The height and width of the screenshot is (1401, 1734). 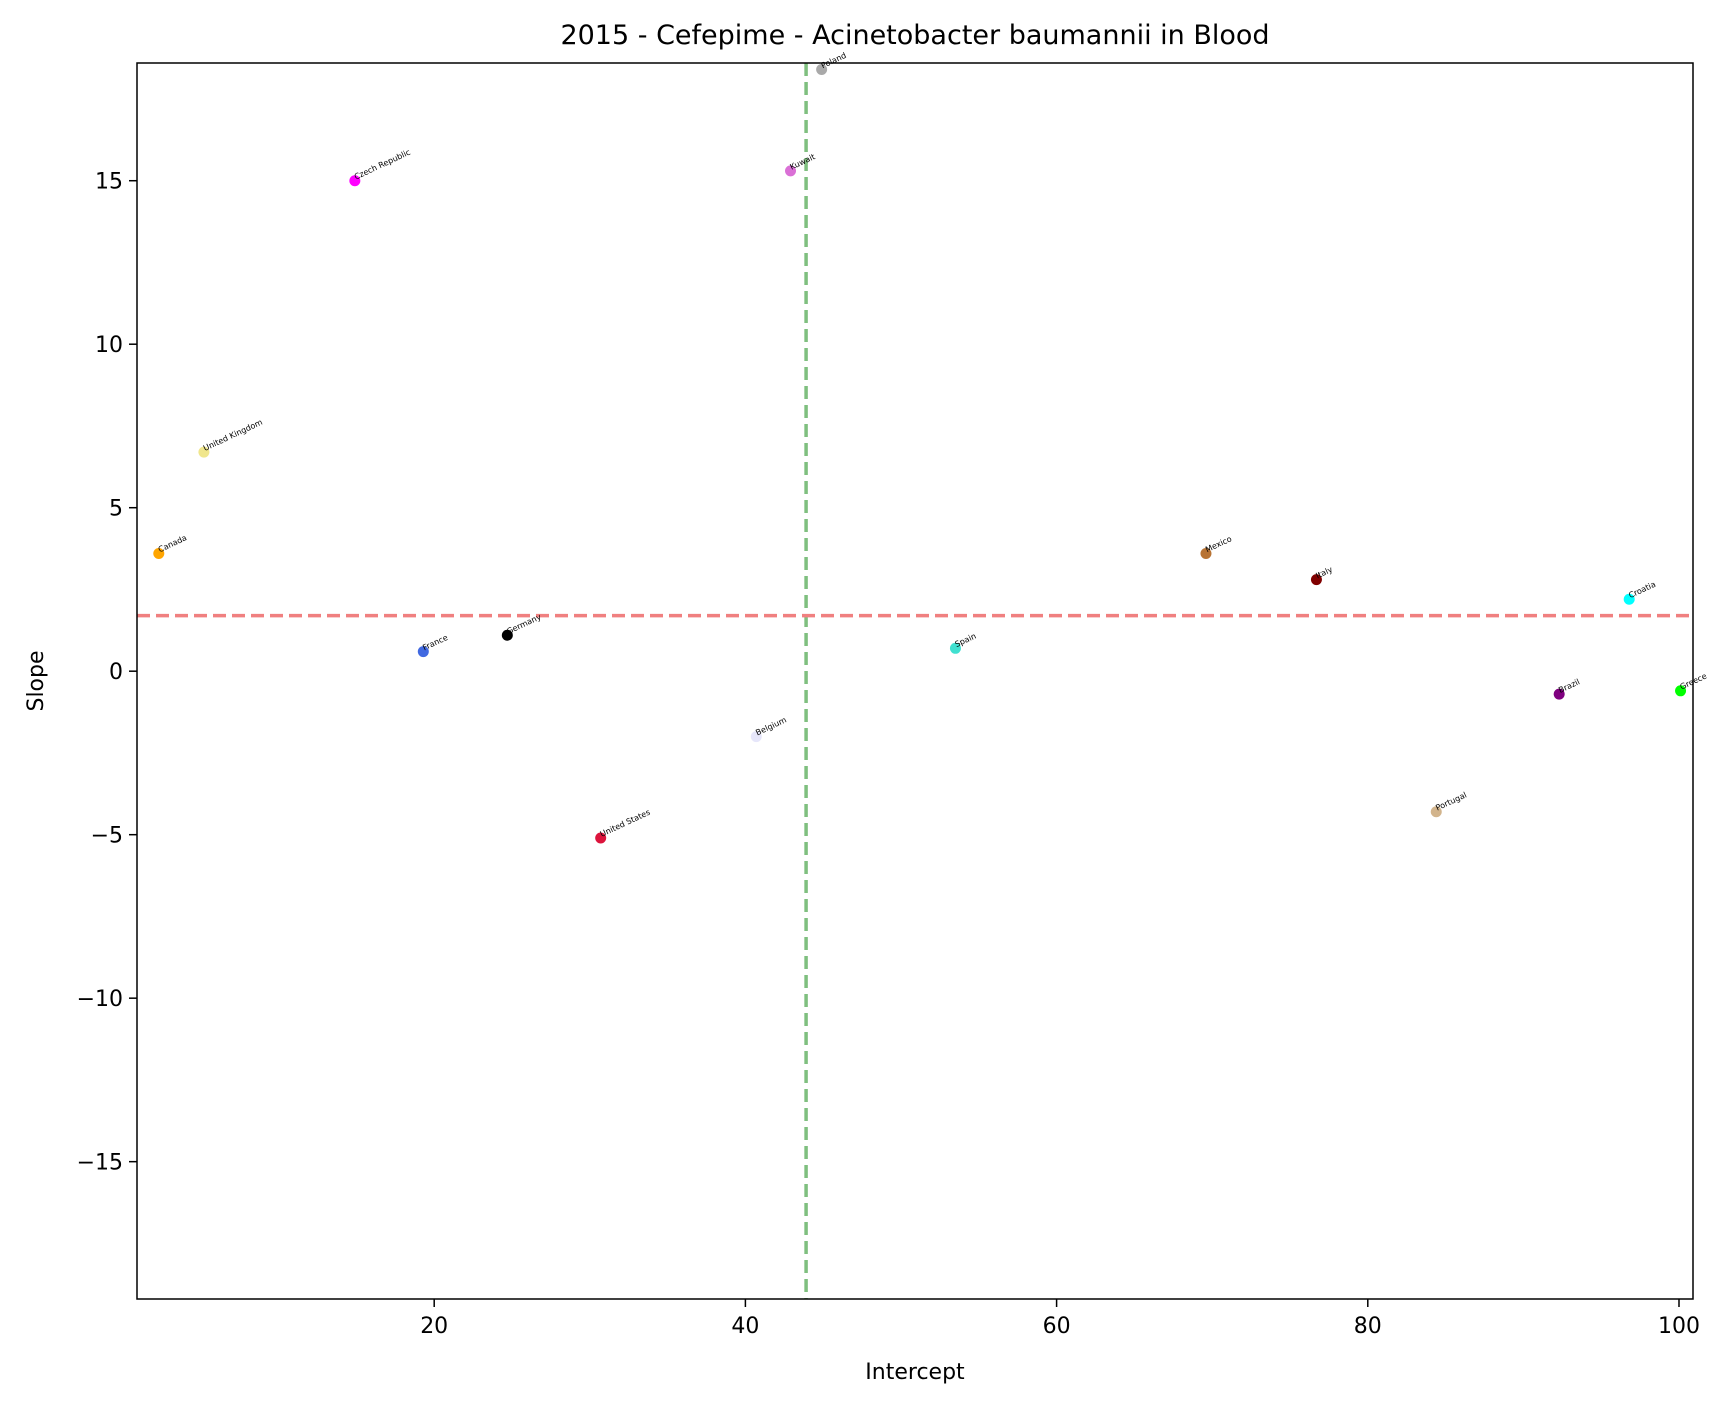 What do you see at coordinates (1316, 580) in the screenshot?
I see `point-italy` at bounding box center [1316, 580].